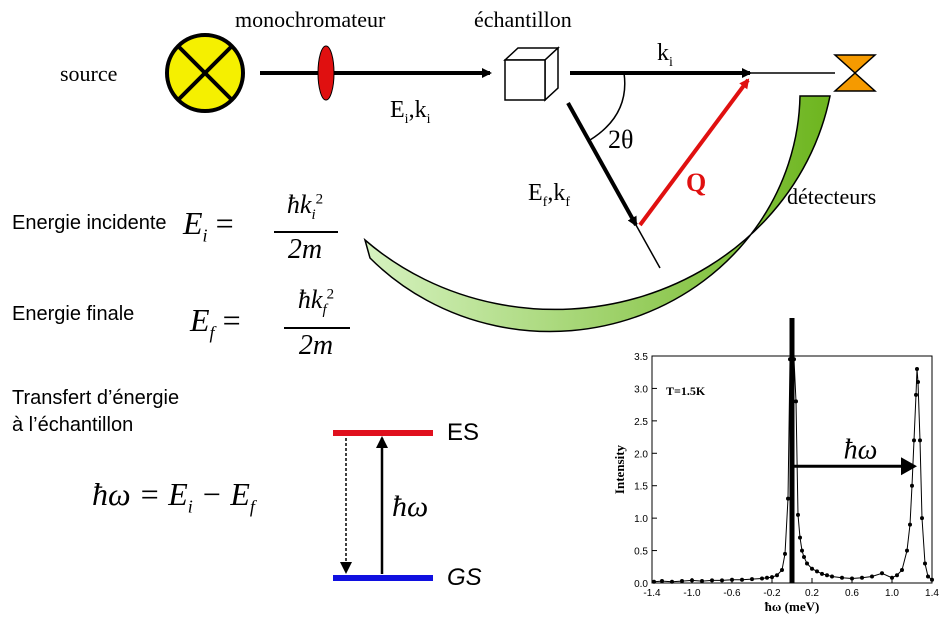 This screenshot has width=941, height=617. Describe the element at coordinates (310, 19) in the screenshot. I see `monochromator-label: monochromateur` at that location.